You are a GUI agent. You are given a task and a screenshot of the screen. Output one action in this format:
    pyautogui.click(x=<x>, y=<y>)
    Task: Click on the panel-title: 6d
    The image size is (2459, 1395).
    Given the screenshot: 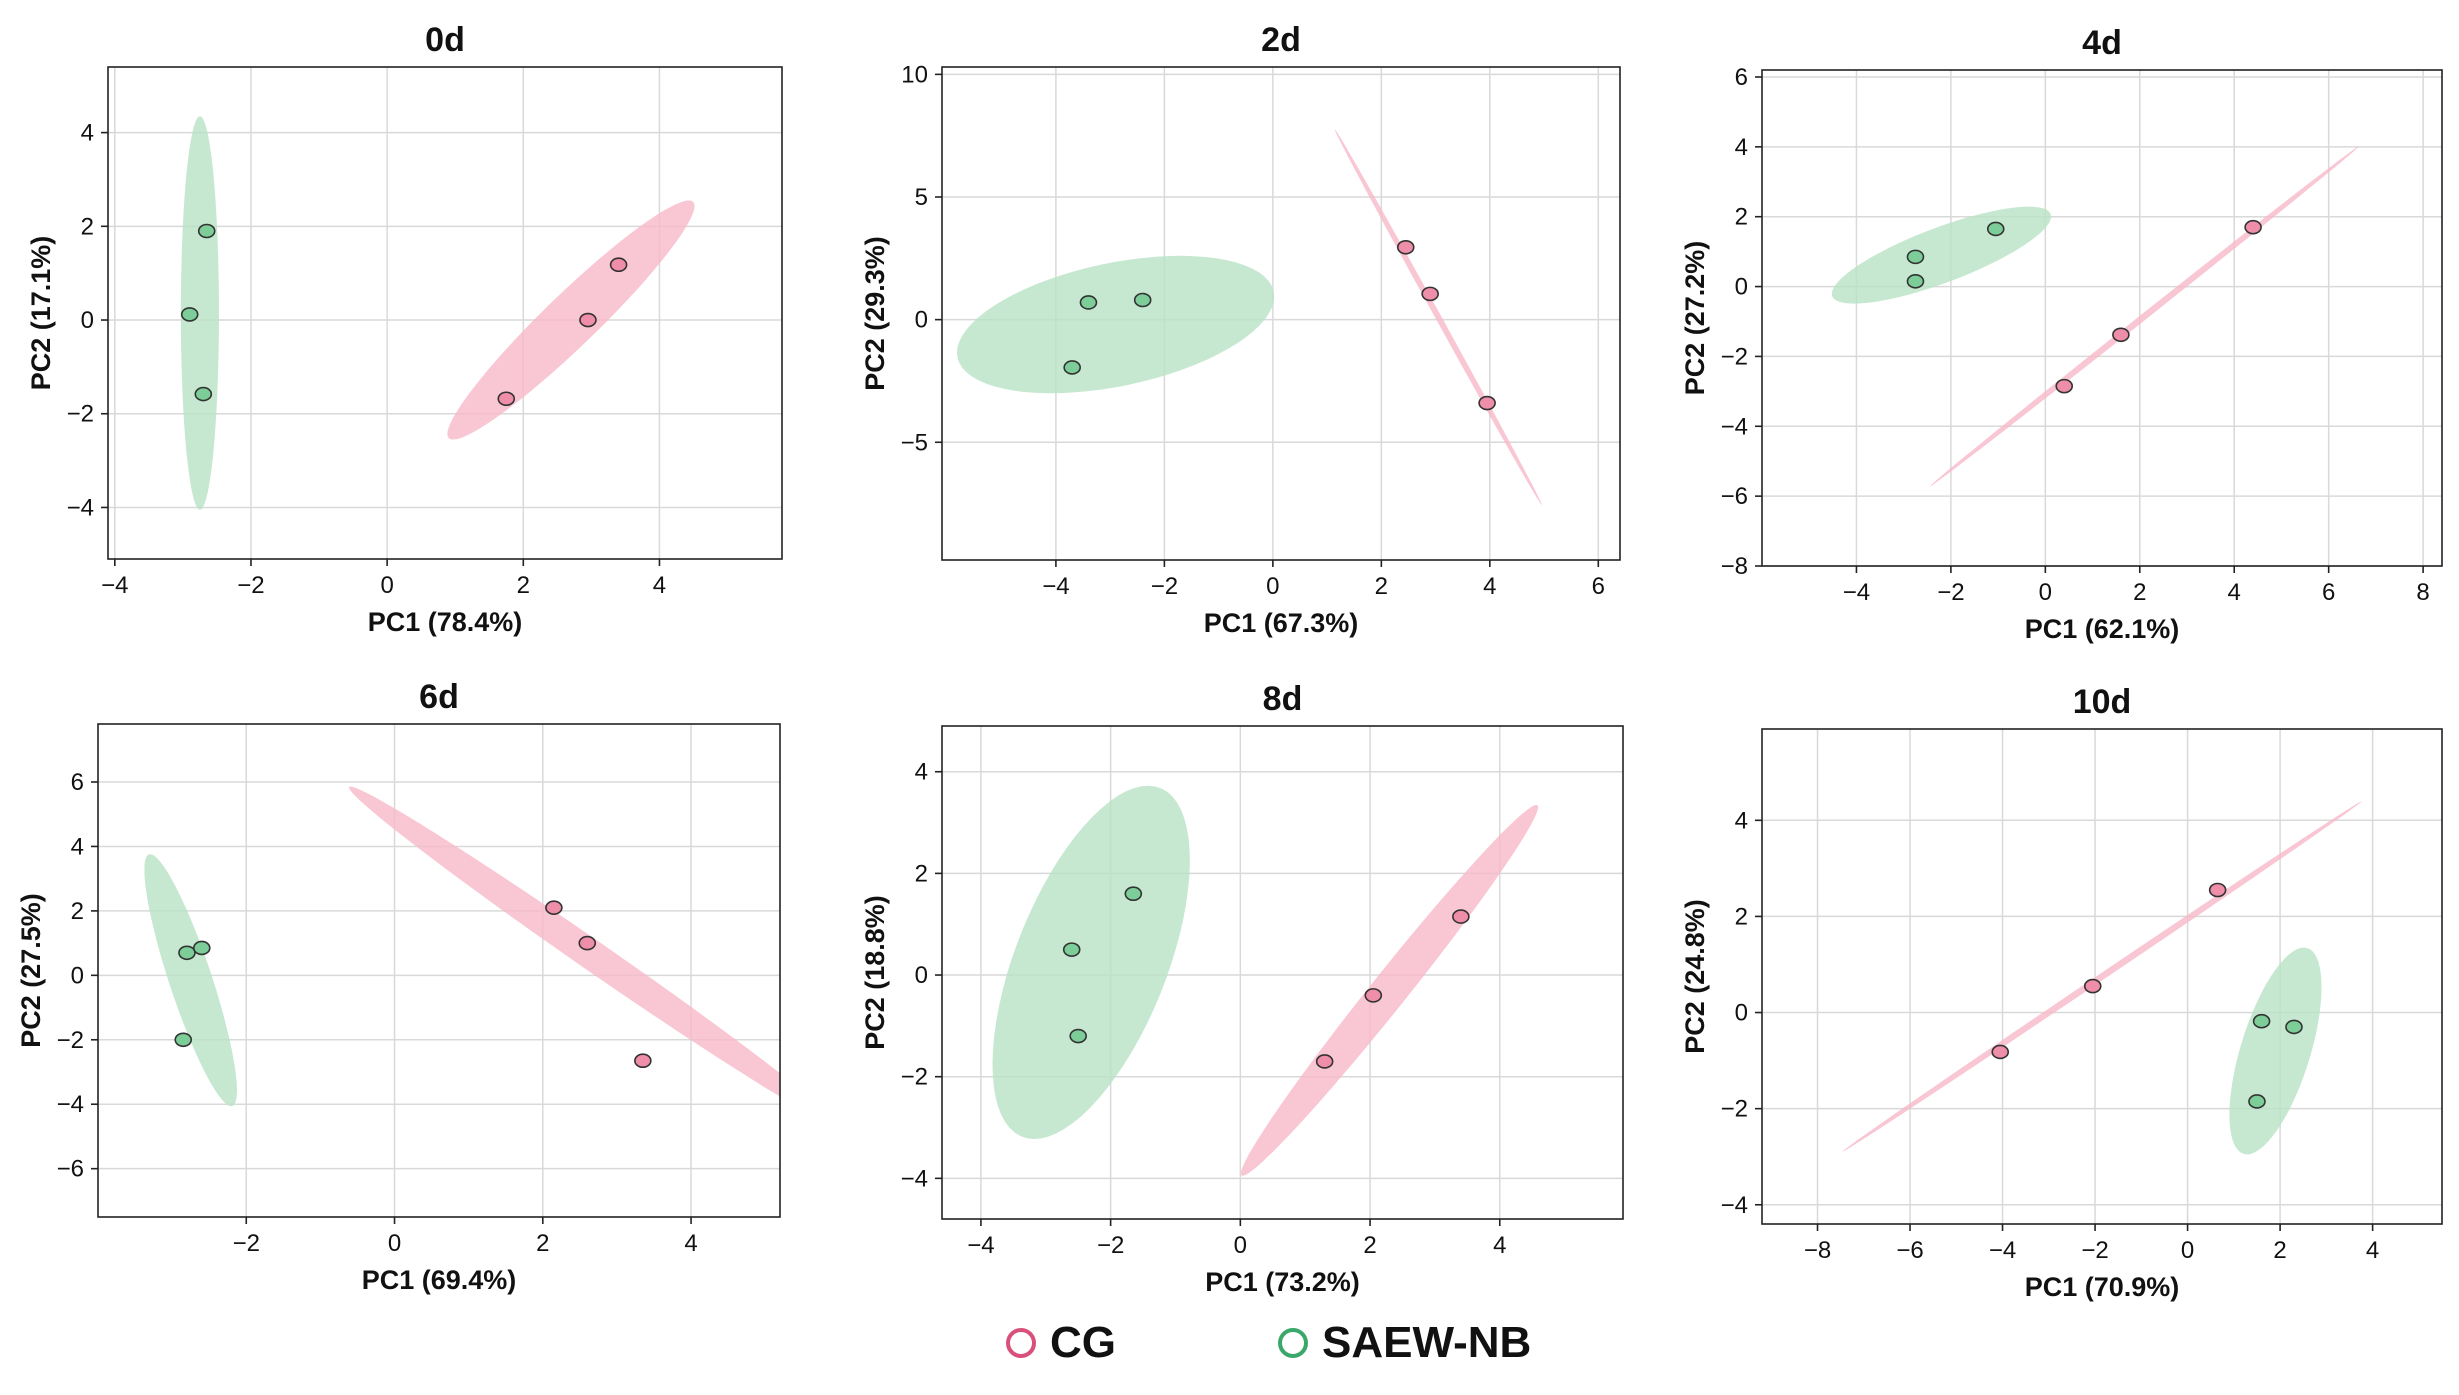 What is the action you would take?
    pyautogui.click(x=439, y=697)
    